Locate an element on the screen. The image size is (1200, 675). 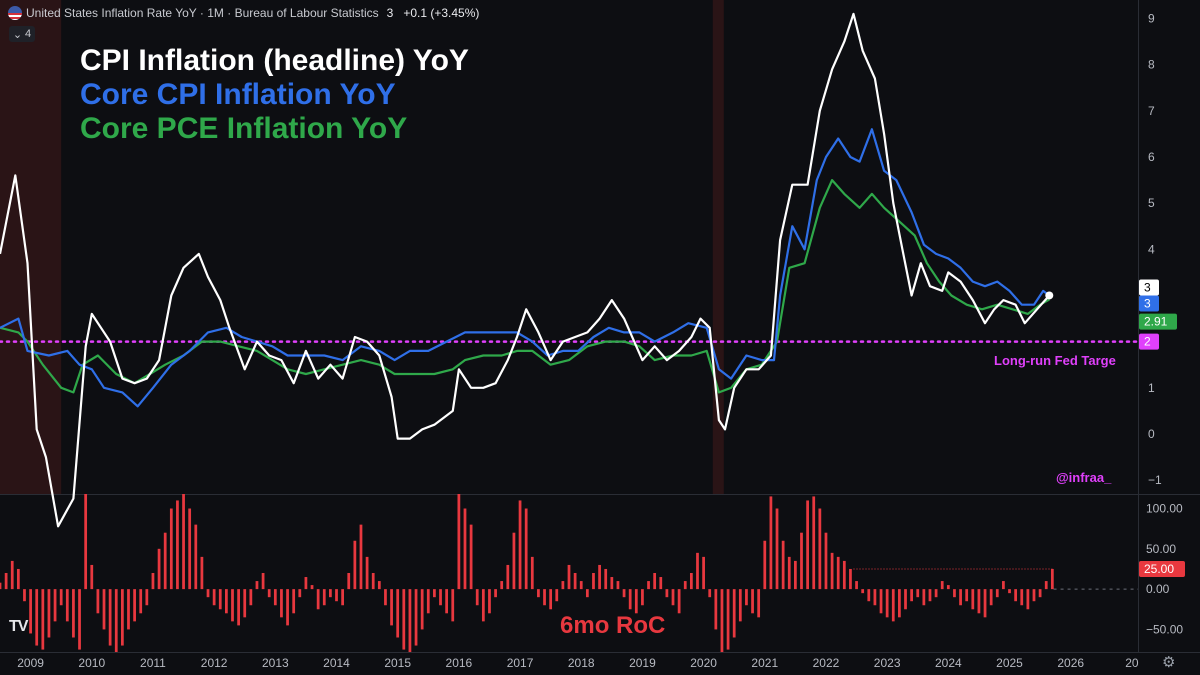
last-point-marker is located at coordinates (1049, 295).